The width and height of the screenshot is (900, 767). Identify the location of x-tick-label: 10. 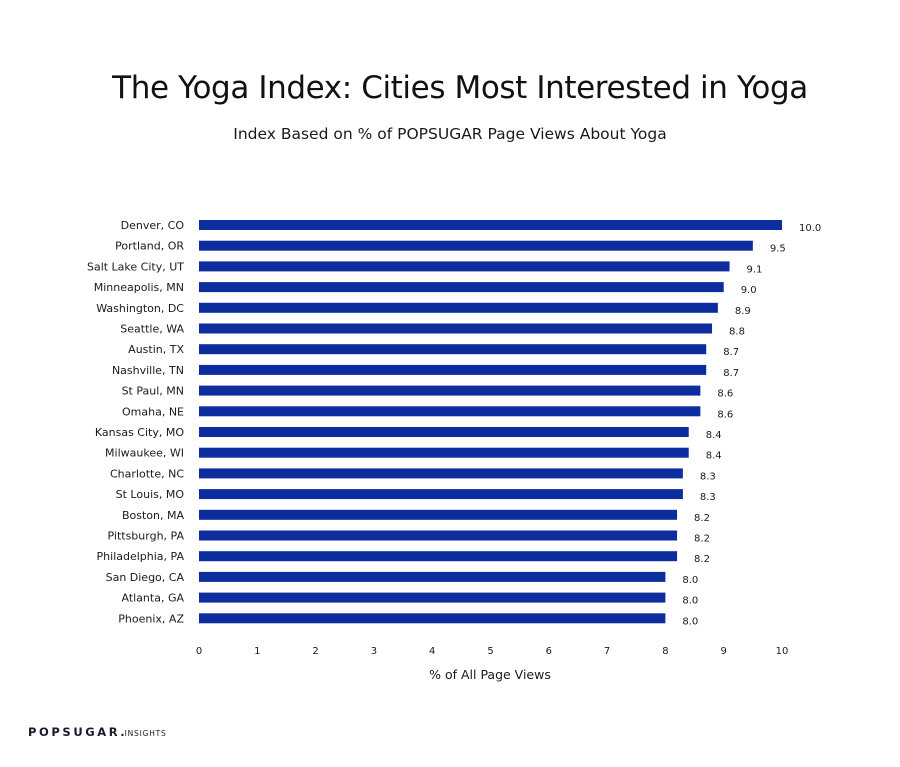
(782, 651).